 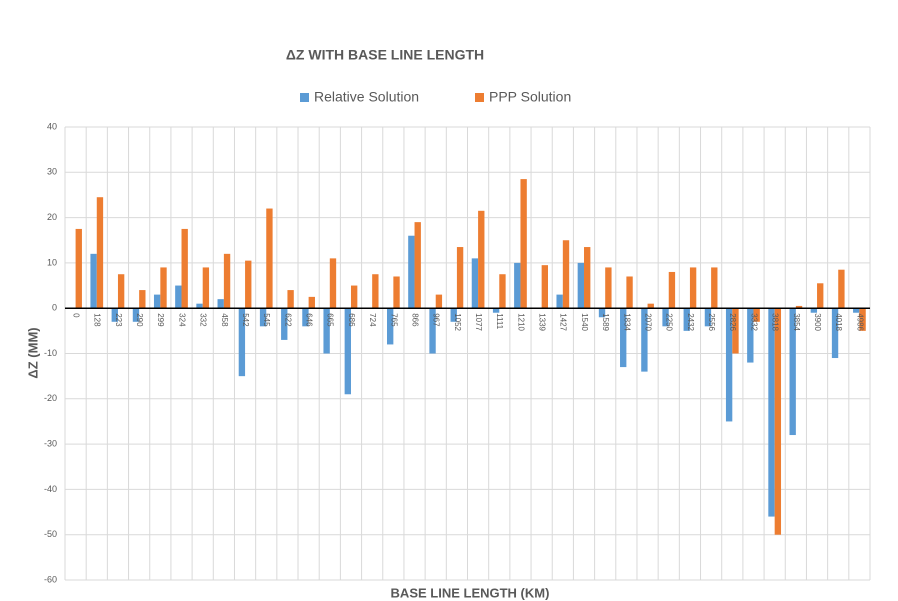 What do you see at coordinates (775, 322) in the screenshot?
I see `x-tick-label: 3818` at bounding box center [775, 322].